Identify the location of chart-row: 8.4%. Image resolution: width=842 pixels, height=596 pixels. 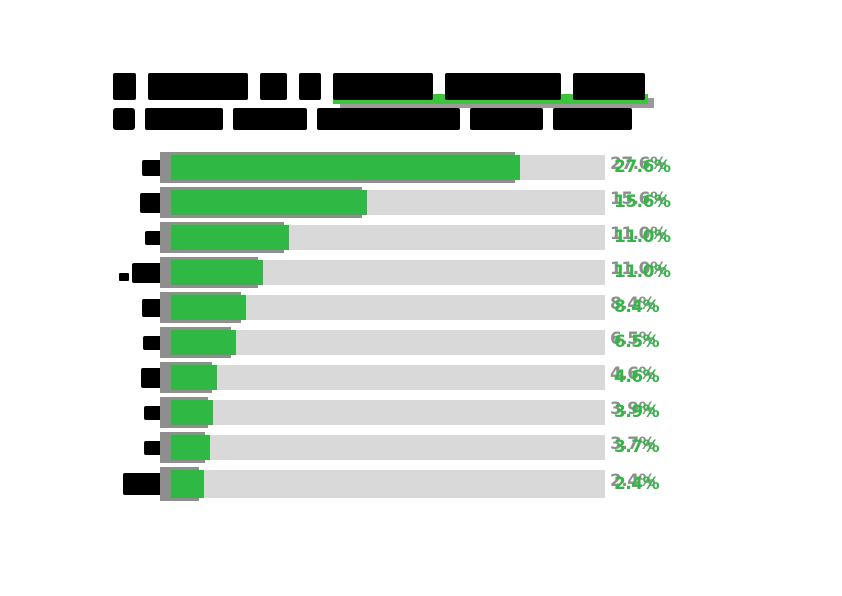
(391, 307).